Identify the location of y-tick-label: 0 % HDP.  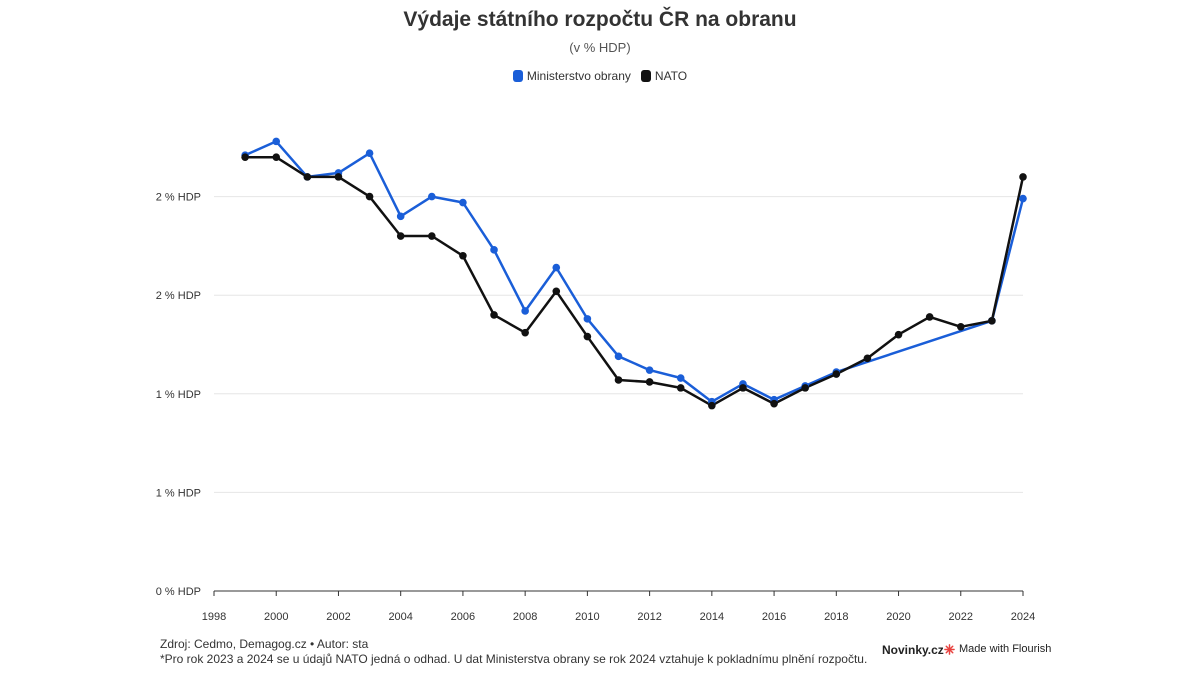
(178, 592).